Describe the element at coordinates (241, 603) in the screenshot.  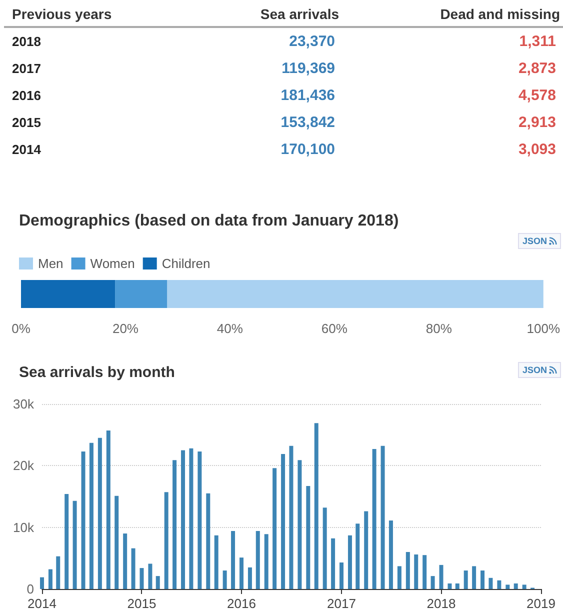
I see `x-tick-label: 2016` at that location.